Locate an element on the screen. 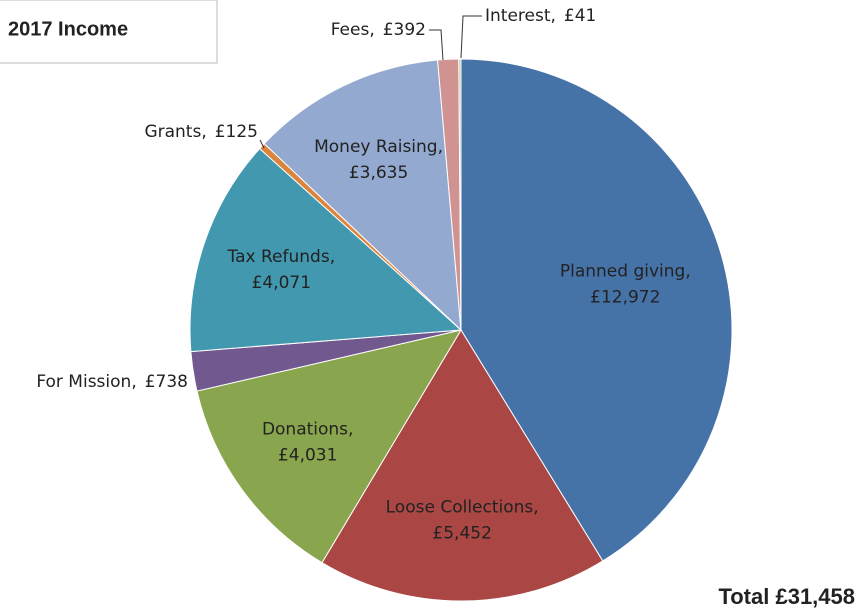  value-label: £41 is located at coordinates (580, 16).